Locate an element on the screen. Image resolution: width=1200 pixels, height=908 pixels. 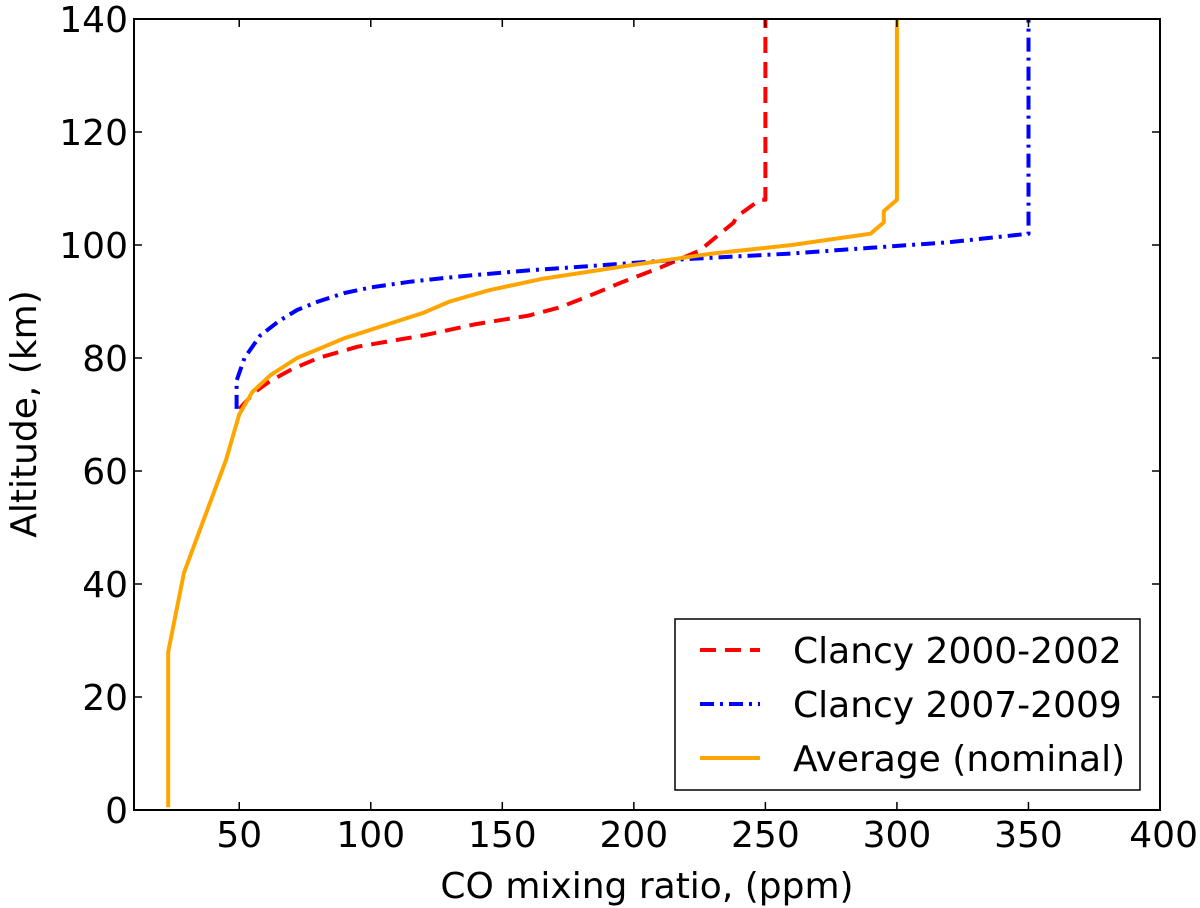
legend-label-3: Average (nominal) is located at coordinates (959, 759).